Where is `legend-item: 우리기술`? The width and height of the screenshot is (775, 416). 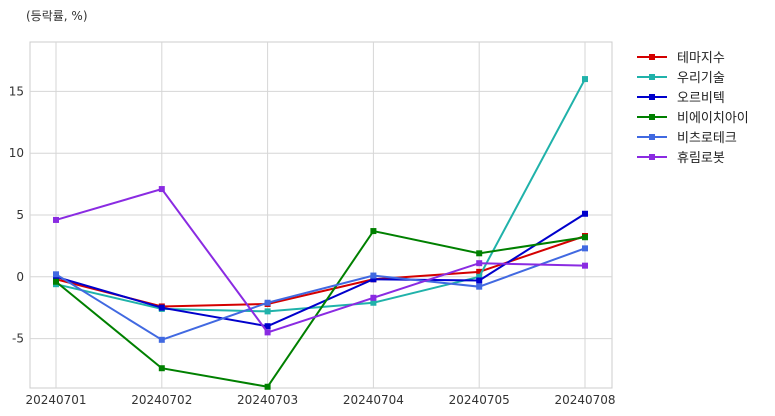
legend-item: 우리기술 is located at coordinates (681, 78).